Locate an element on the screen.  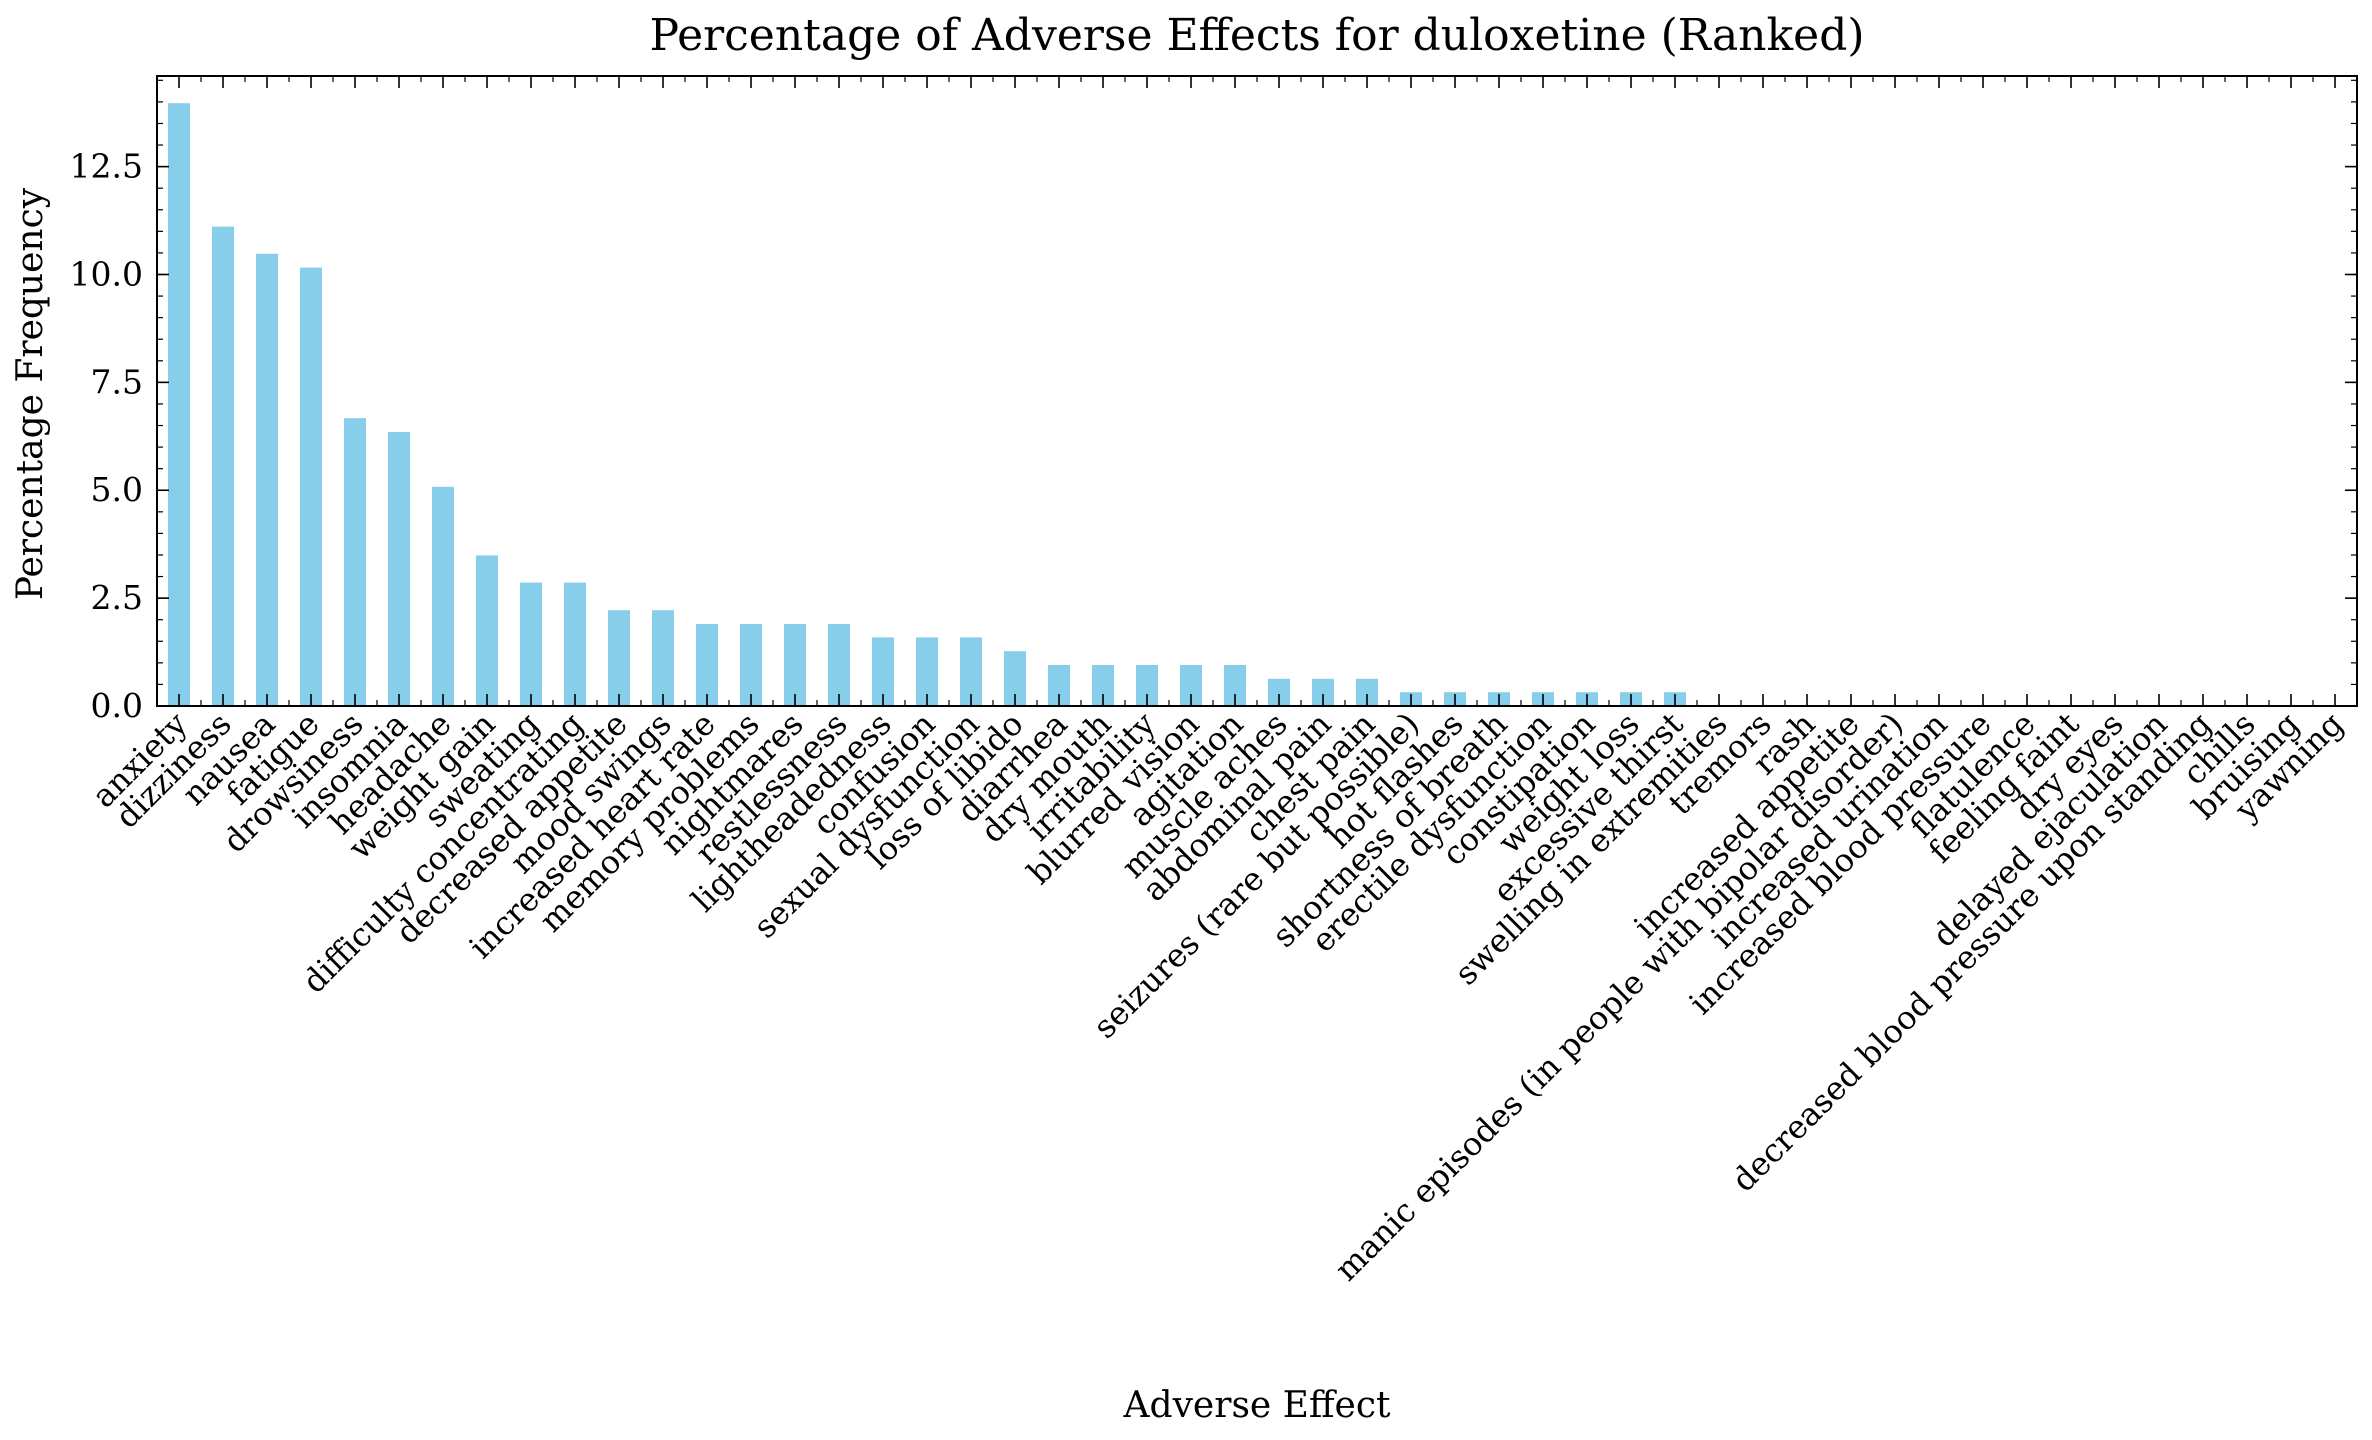
y-tick-label: 5.0 is located at coordinates (117, 489).